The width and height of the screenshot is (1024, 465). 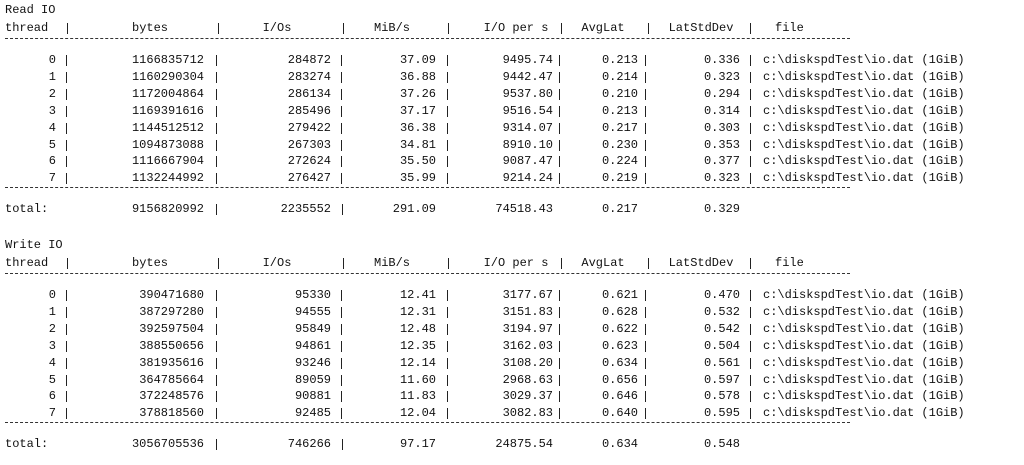 I want to click on data-cell: 9495.74, so click(x=527, y=60).